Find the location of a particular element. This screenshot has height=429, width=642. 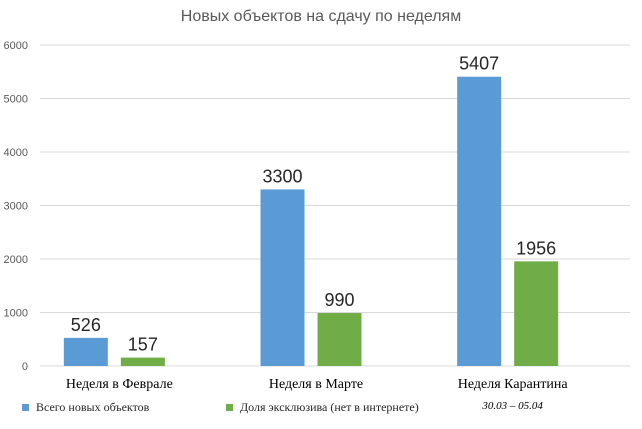

y-tick-label: 2000 is located at coordinates (16, 260).